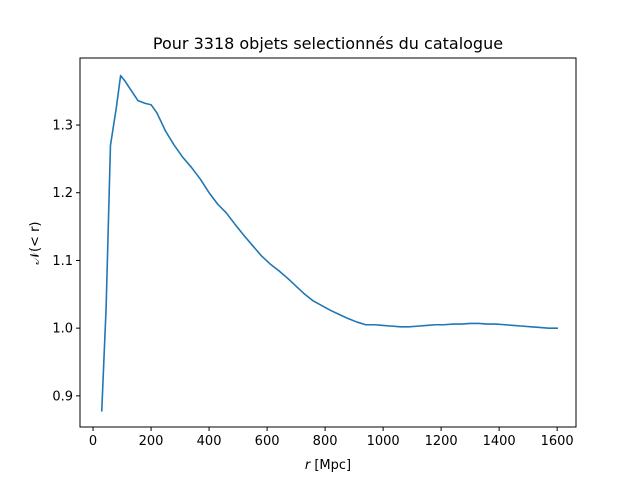 The height and width of the screenshot is (480, 640). I want to click on x-tick-label: 1400, so click(499, 441).